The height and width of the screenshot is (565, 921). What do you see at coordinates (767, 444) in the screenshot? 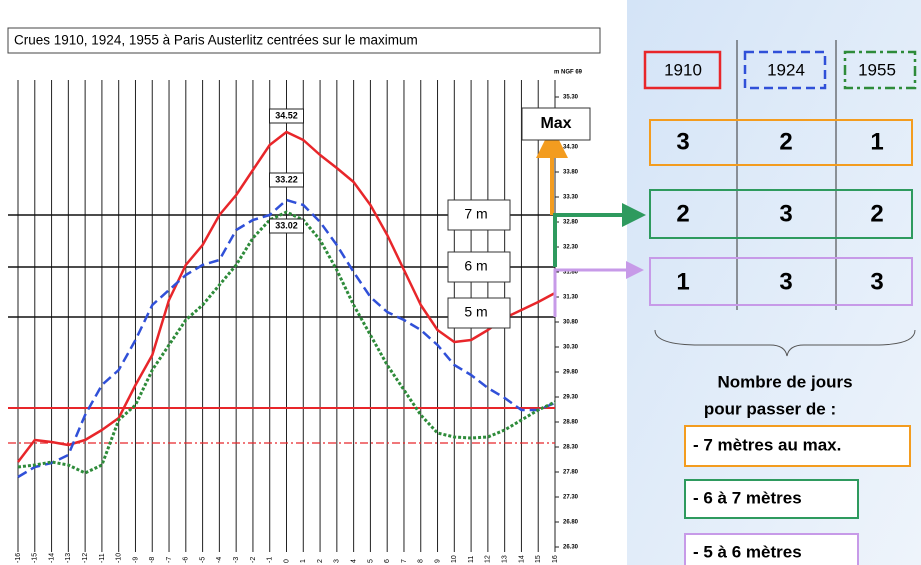
I see `range-label: - 7 mètres au max.` at bounding box center [767, 444].